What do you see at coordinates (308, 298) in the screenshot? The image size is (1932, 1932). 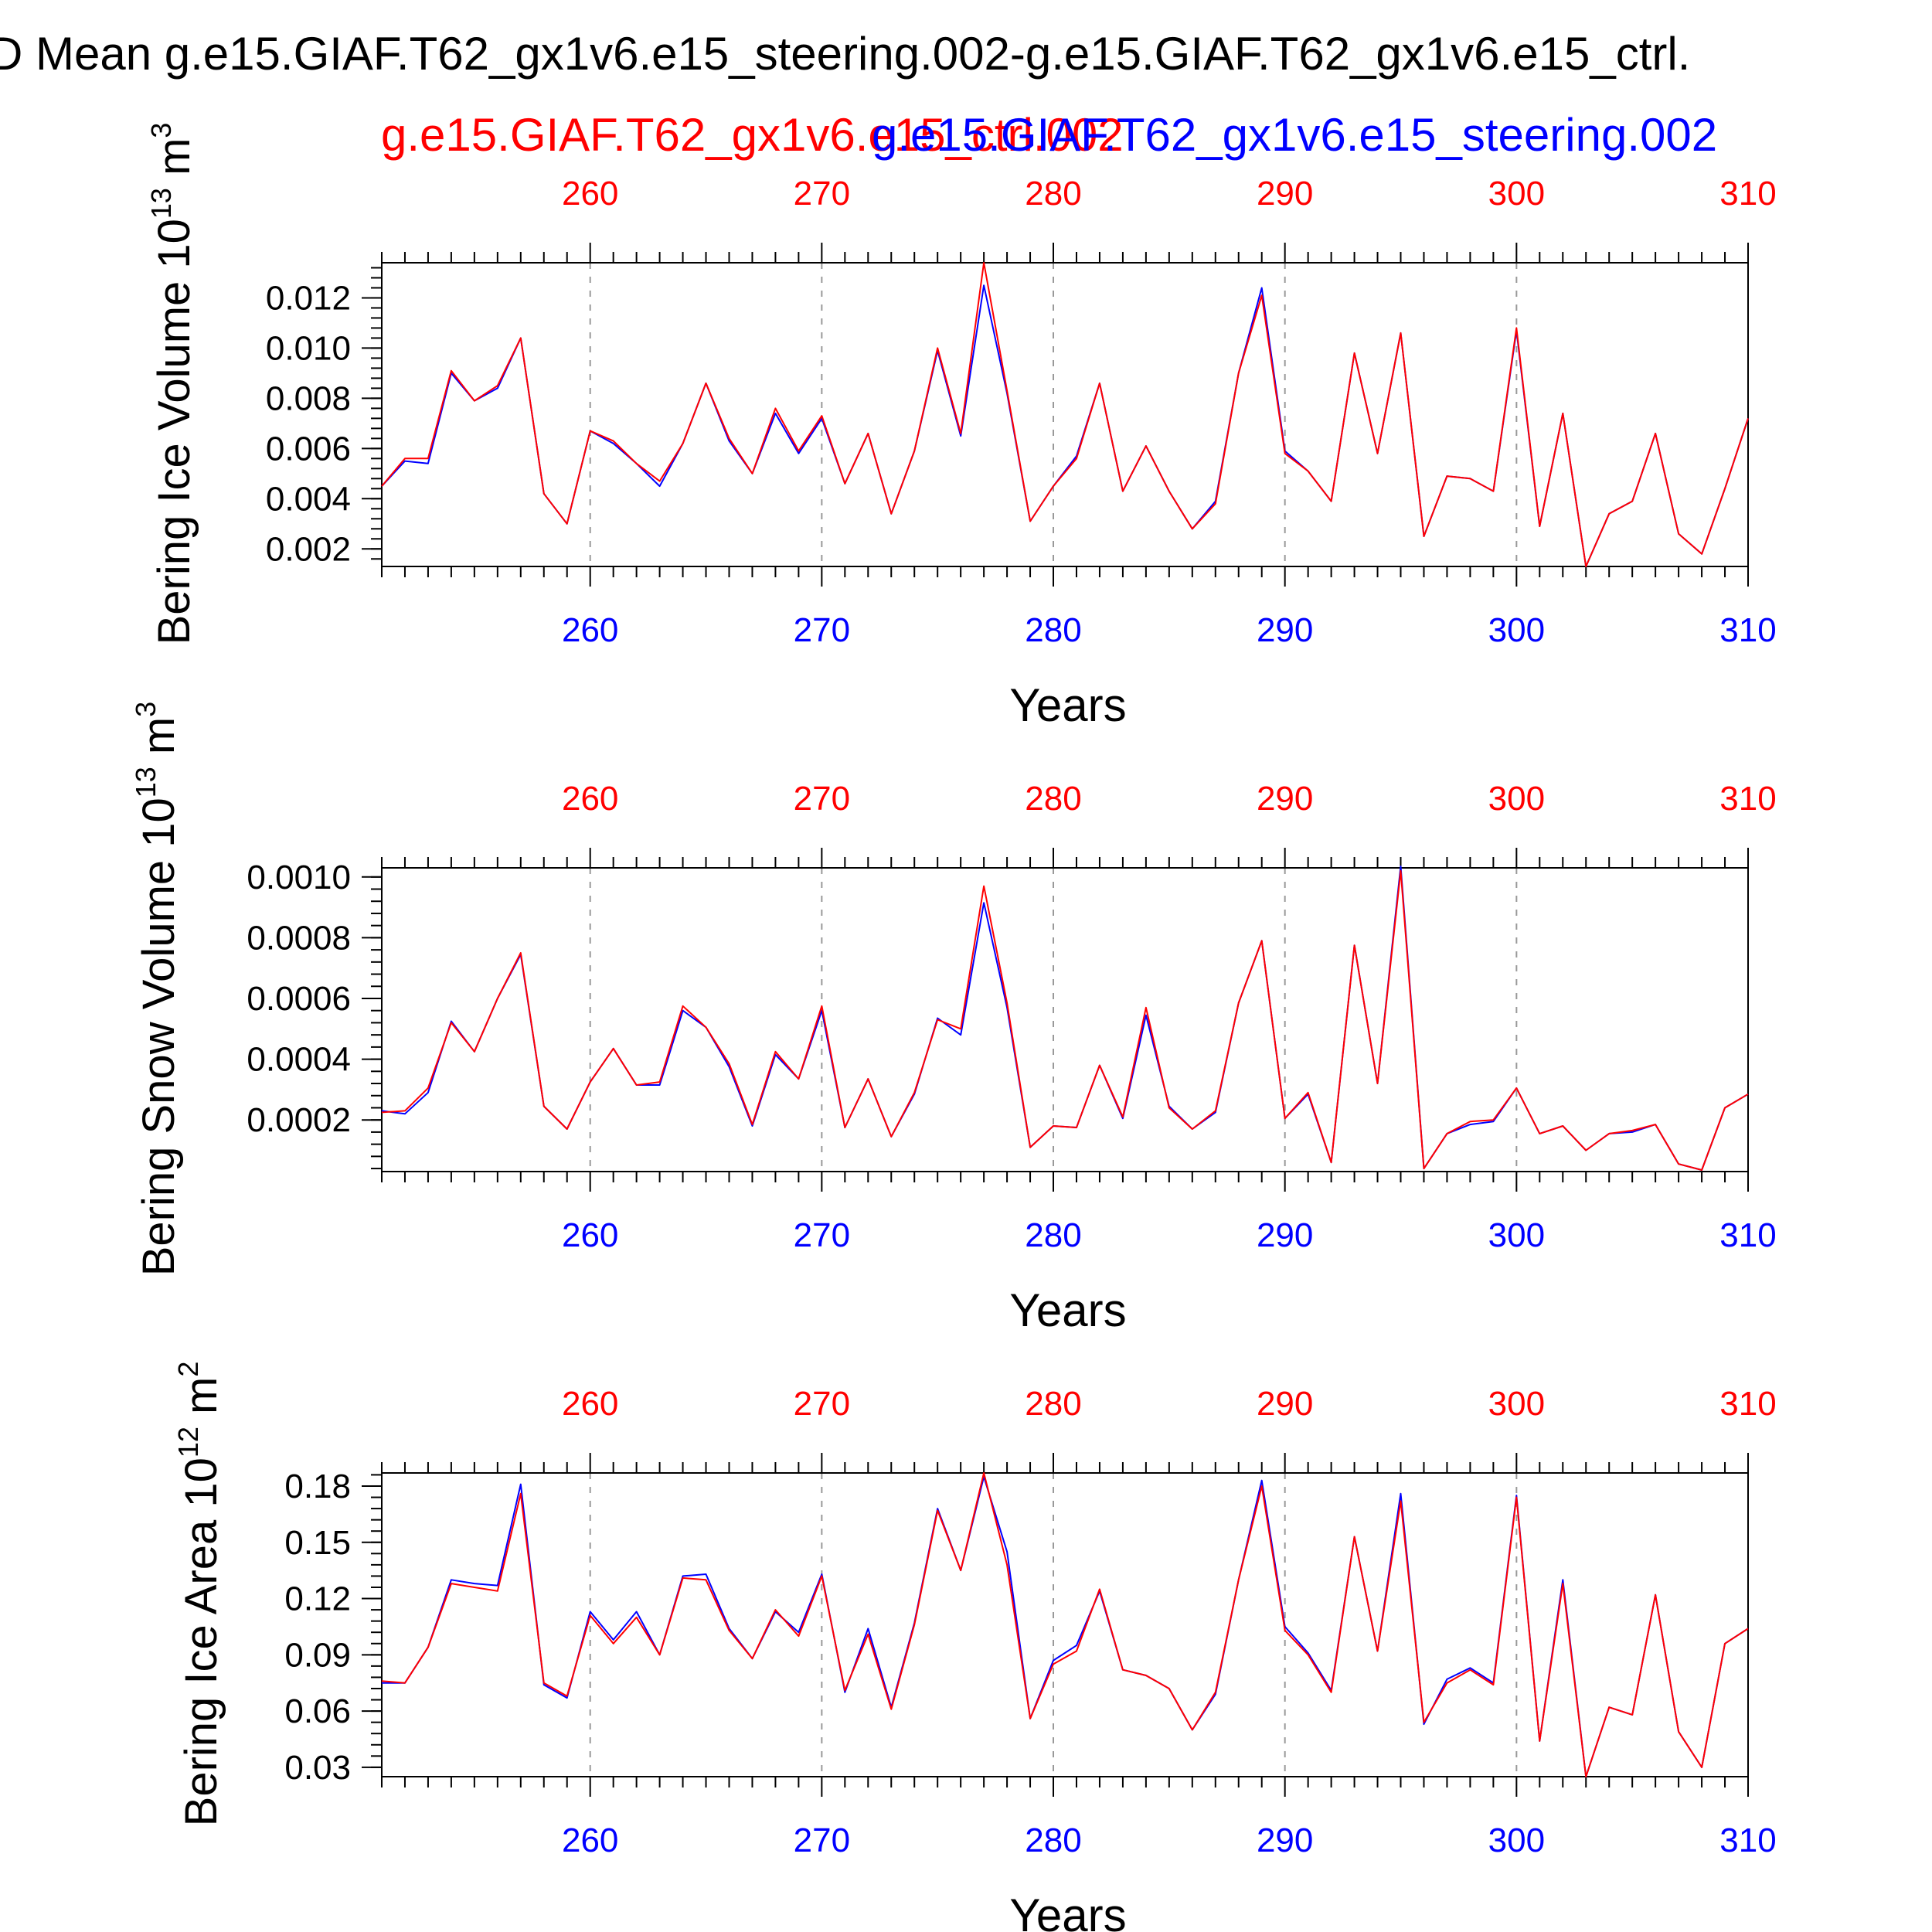 I see `y-tick-label: 0.012` at bounding box center [308, 298].